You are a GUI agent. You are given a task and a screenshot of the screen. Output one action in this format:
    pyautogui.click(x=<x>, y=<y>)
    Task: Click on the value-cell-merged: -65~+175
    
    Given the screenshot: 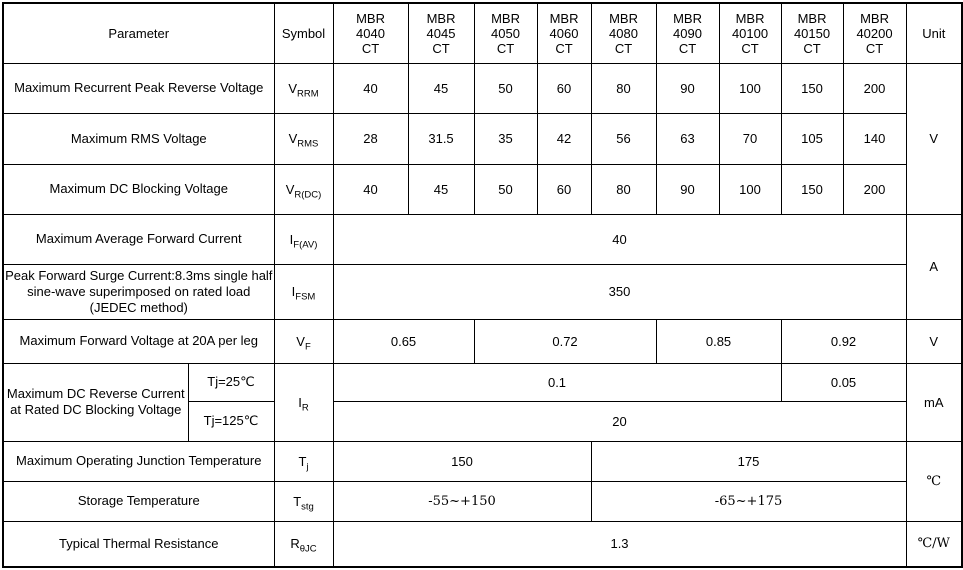 What is the action you would take?
    pyautogui.click(x=748, y=501)
    